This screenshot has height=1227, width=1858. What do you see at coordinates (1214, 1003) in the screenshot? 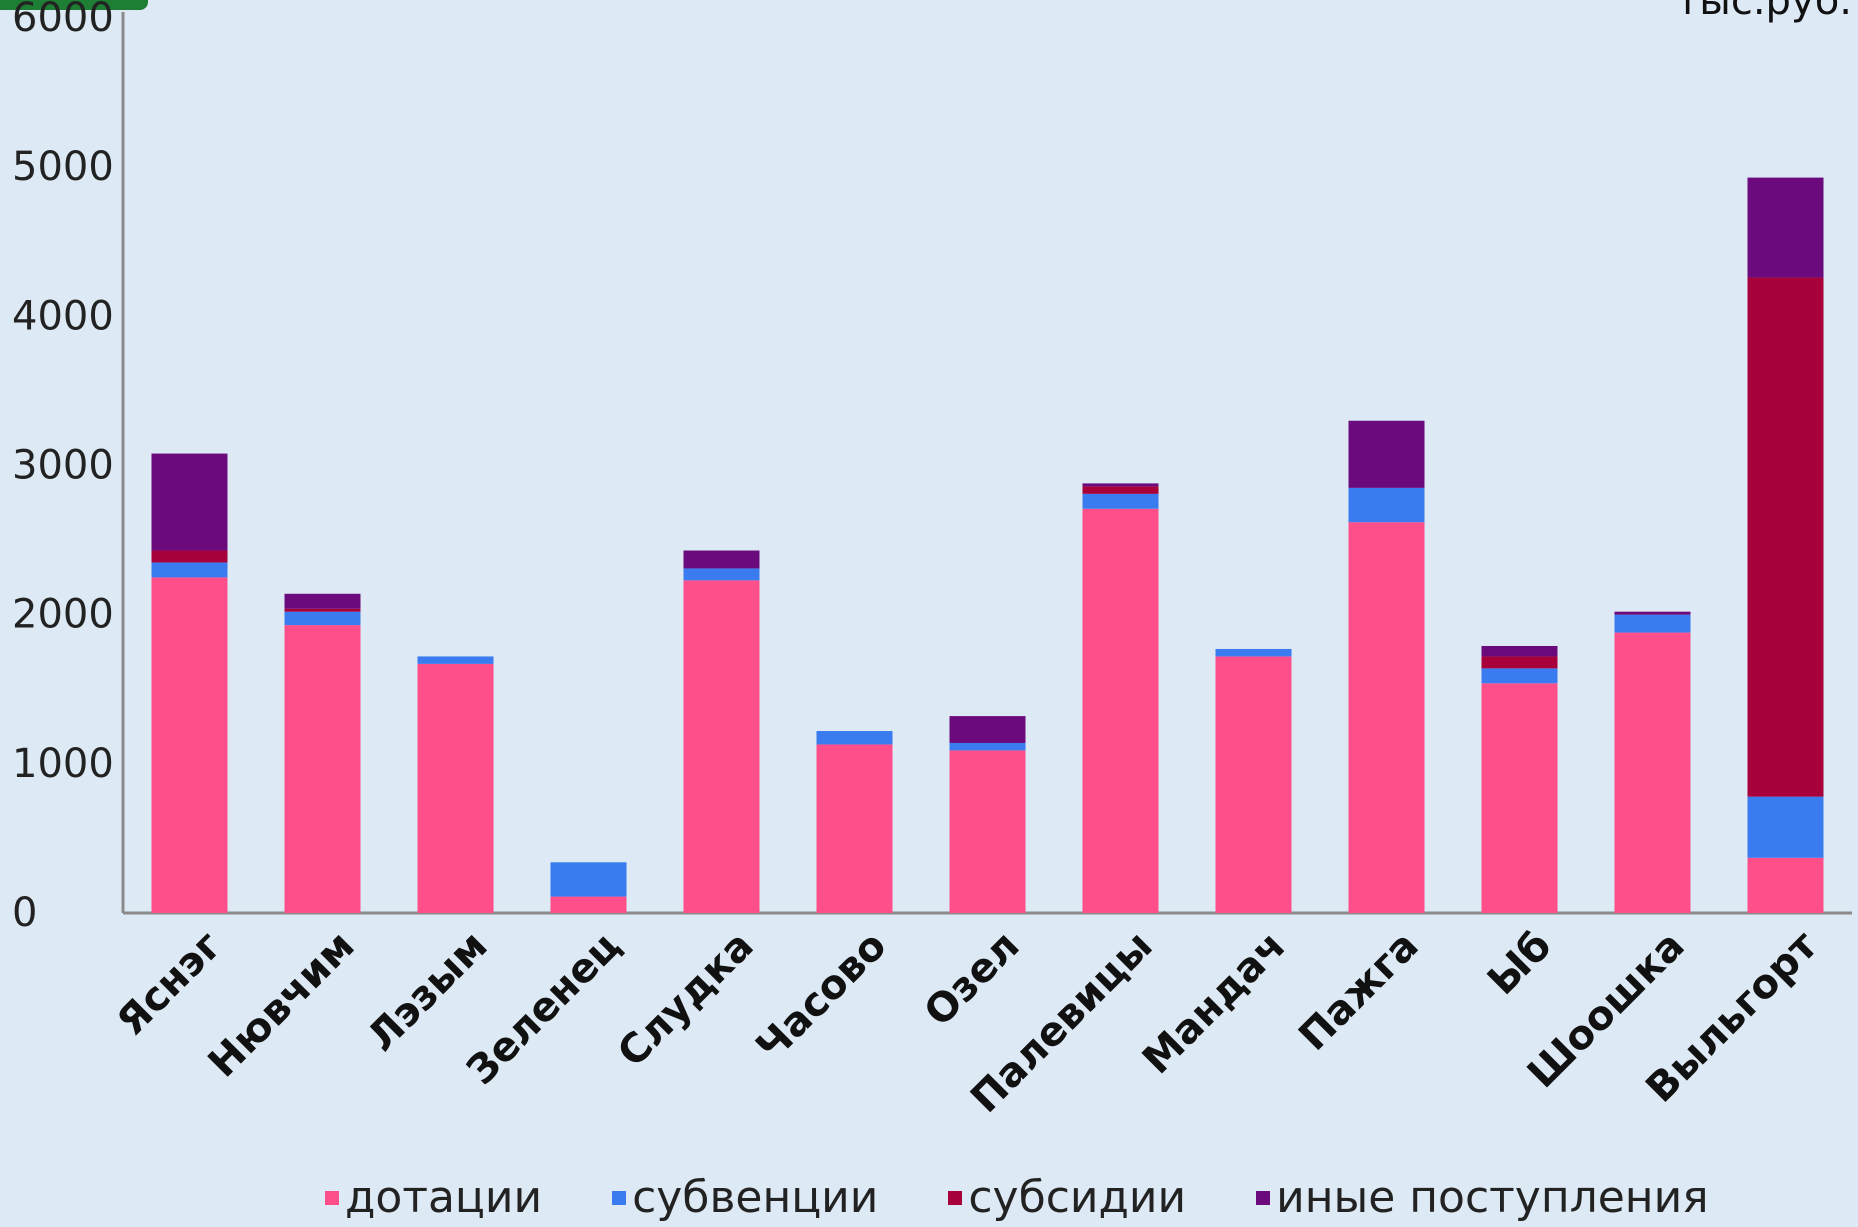
I see `x-category-label: Мандач` at bounding box center [1214, 1003].